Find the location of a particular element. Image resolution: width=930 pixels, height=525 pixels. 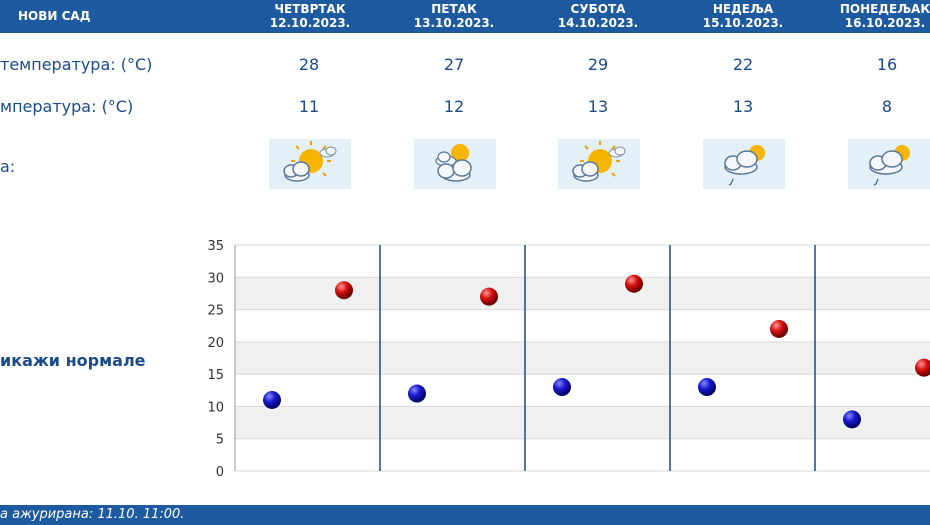

min-temp-label: мпература: (°C) is located at coordinates (67, 106).